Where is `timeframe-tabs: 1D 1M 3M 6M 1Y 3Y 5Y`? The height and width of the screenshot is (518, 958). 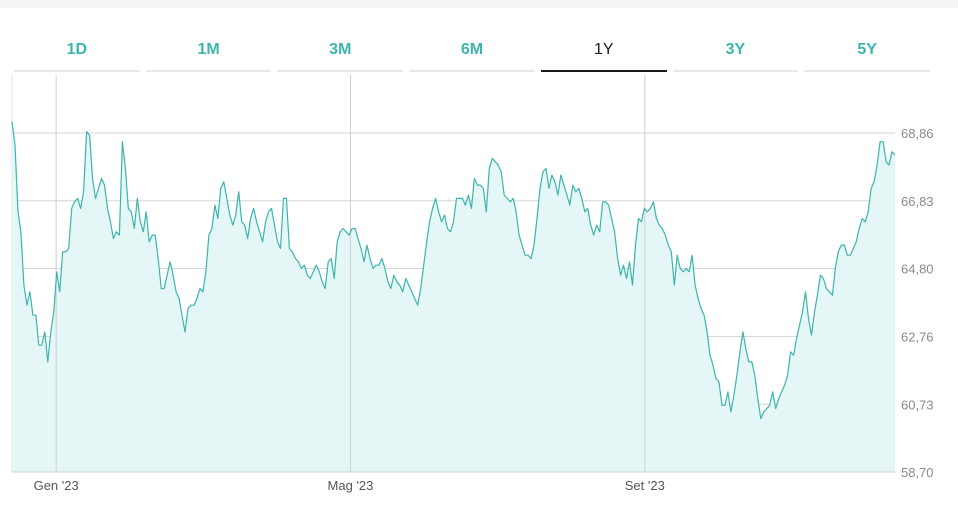 timeframe-tabs: 1D 1M 3M 6M 1Y 3Y 5Y is located at coordinates (472, 53).